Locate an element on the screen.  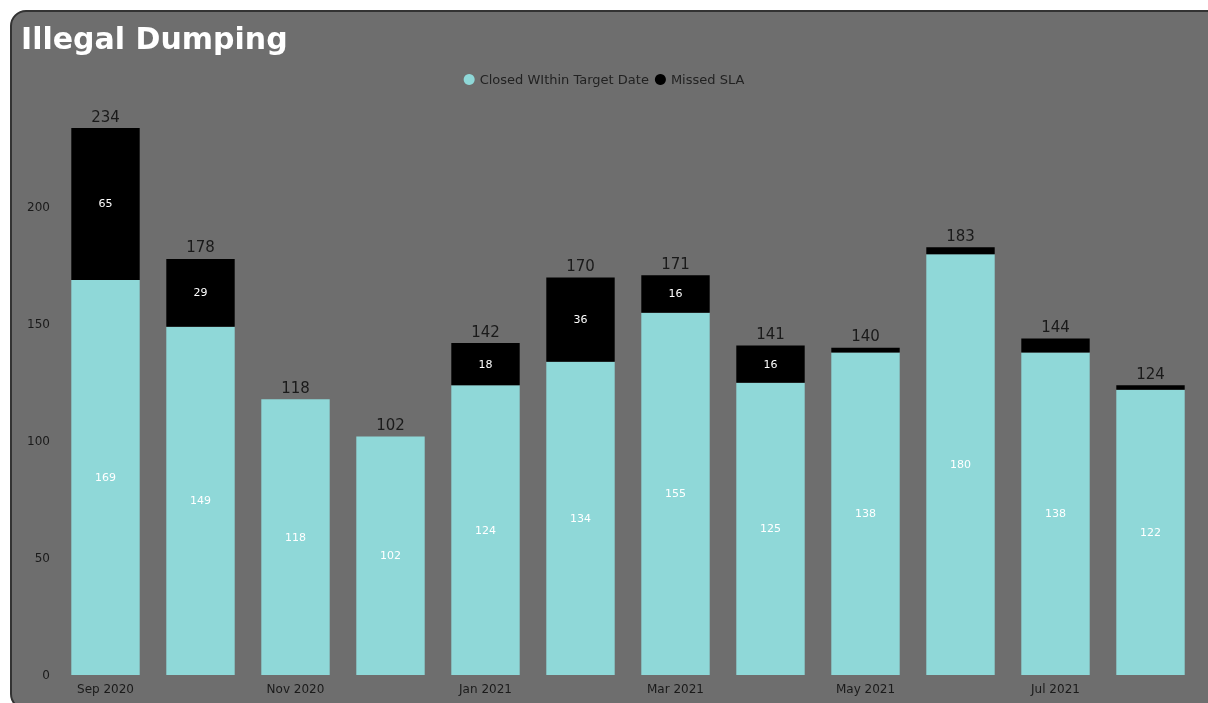
total-label: 124 is located at coordinates (1150, 373).